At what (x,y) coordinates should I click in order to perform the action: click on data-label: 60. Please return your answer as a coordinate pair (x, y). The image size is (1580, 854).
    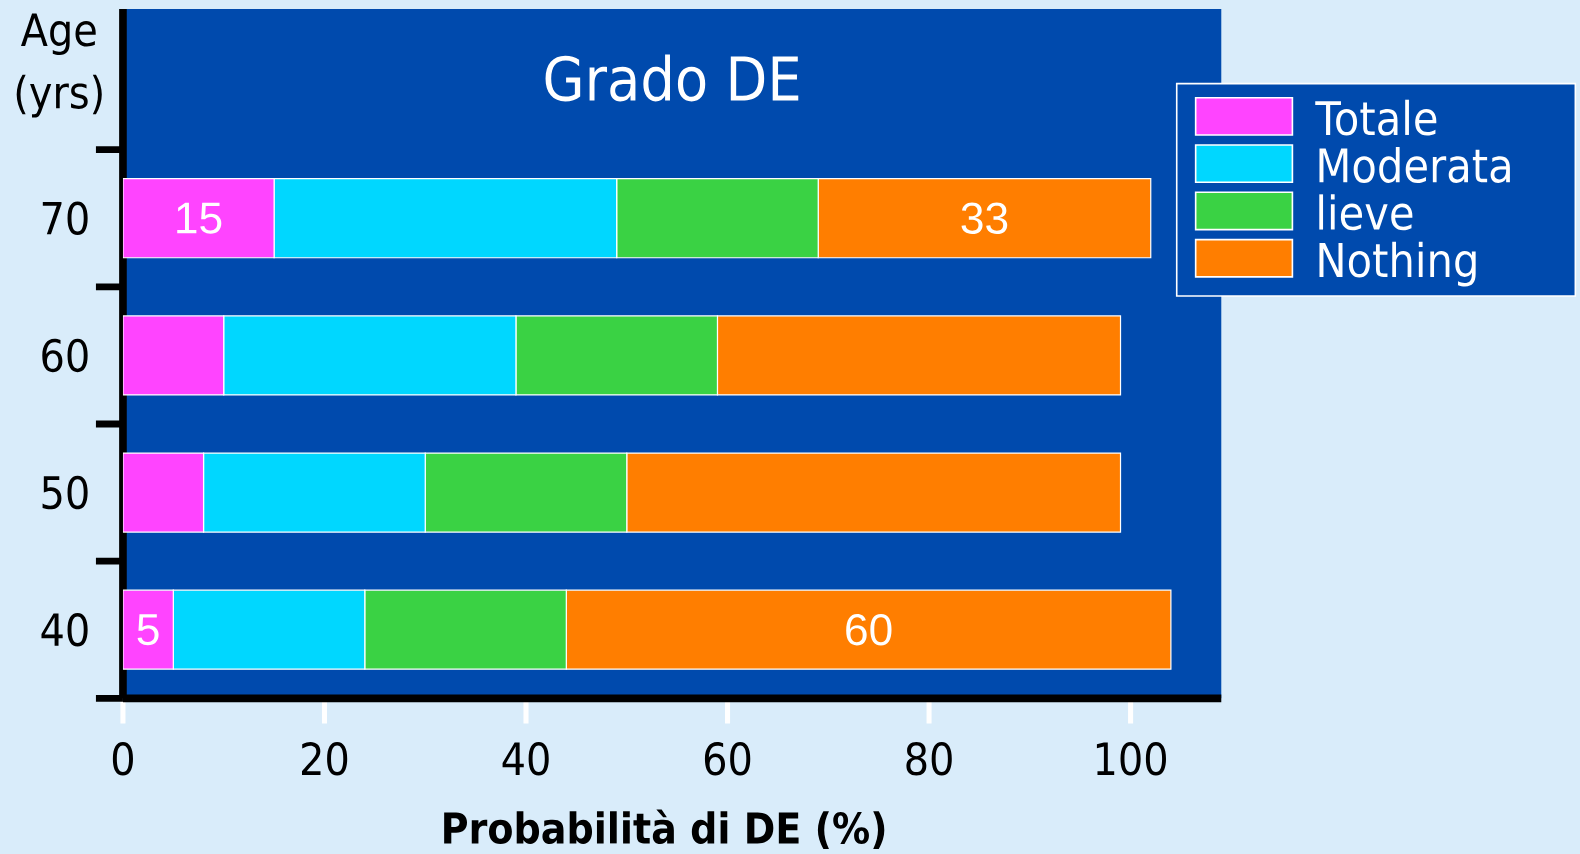
    Looking at the image, I should click on (869, 629).